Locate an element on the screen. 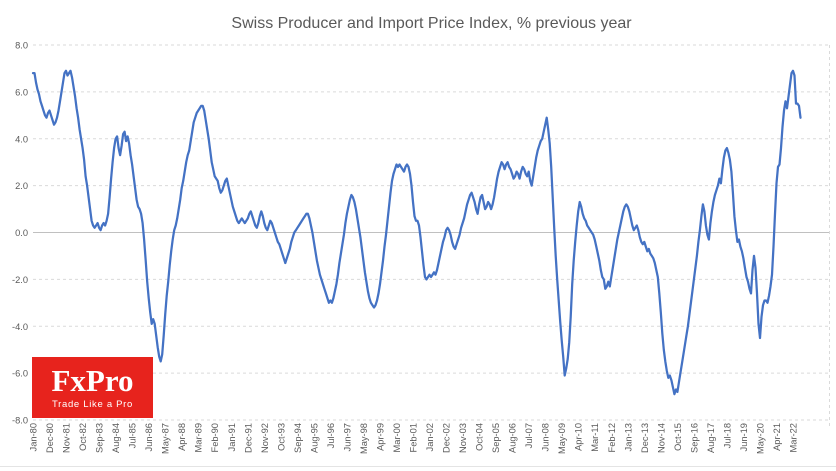 The height and width of the screenshot is (471, 836). x-tick-label: Jun-19 is located at coordinates (744, 437).